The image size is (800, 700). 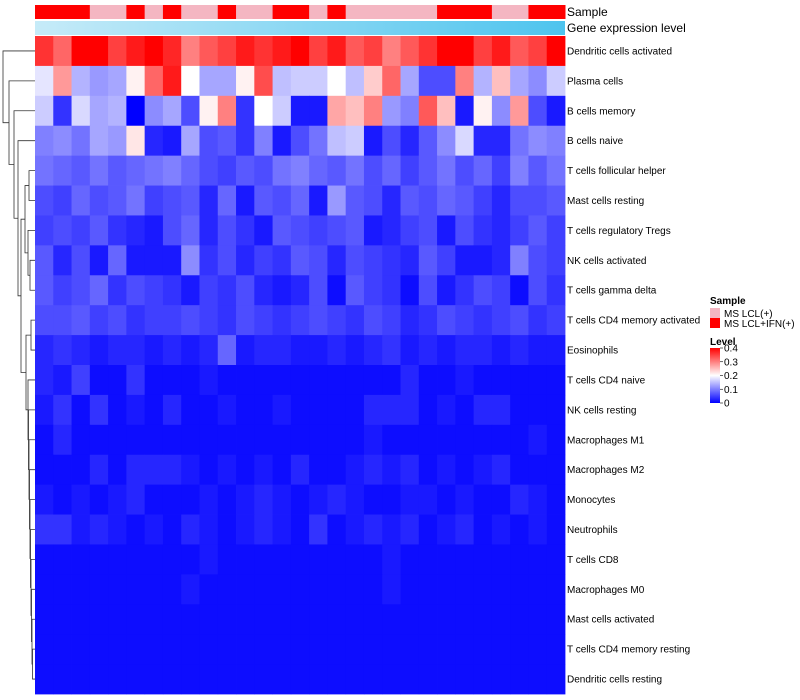 What do you see at coordinates (610, 620) in the screenshot?
I see `row-label: Mast cells activated` at bounding box center [610, 620].